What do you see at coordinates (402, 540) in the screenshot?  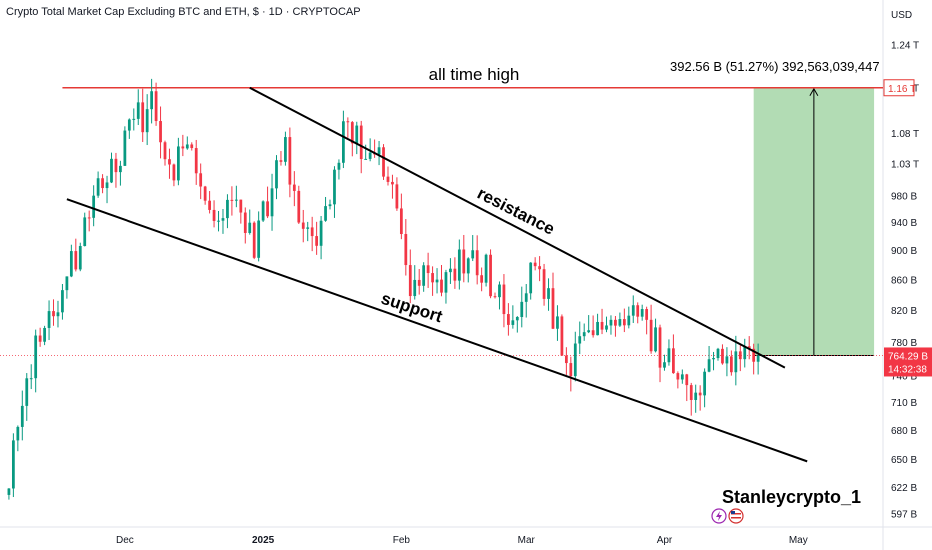 I see `x-tick-label: Feb` at bounding box center [402, 540].